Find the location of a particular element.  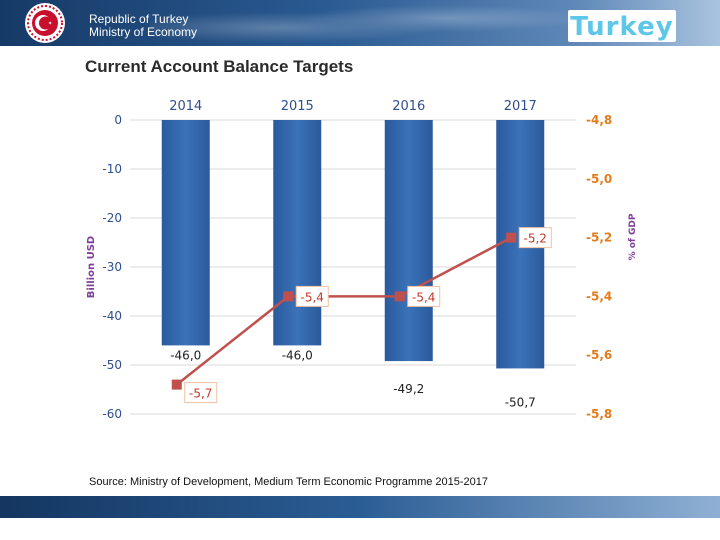

y-left-tick-label: -60 is located at coordinates (112, 414).